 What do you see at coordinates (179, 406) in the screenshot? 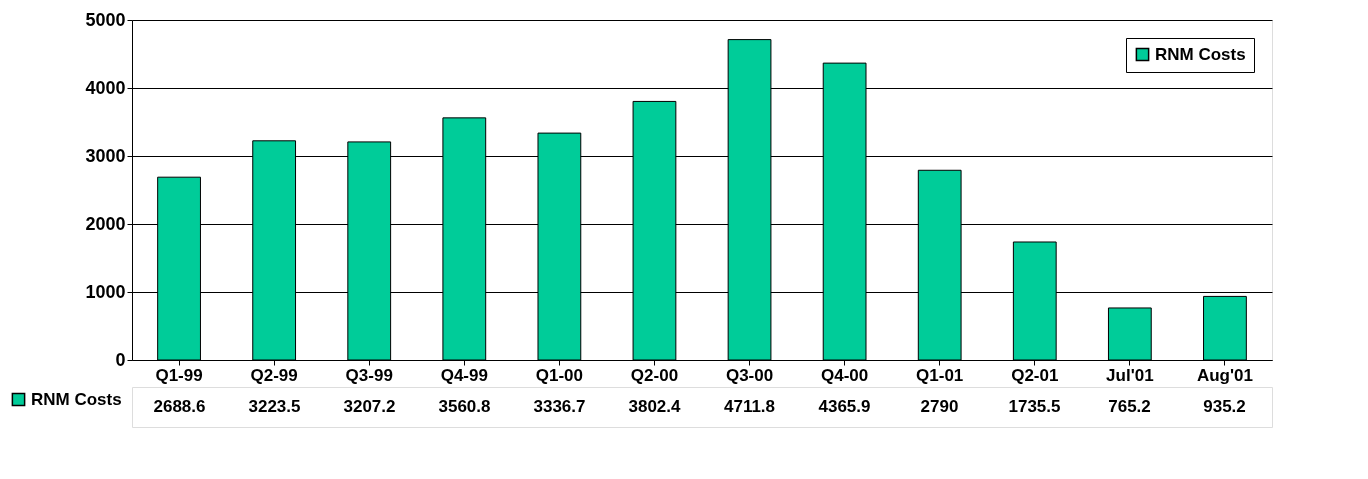
I see `data-label: 2688.6` at bounding box center [179, 406].